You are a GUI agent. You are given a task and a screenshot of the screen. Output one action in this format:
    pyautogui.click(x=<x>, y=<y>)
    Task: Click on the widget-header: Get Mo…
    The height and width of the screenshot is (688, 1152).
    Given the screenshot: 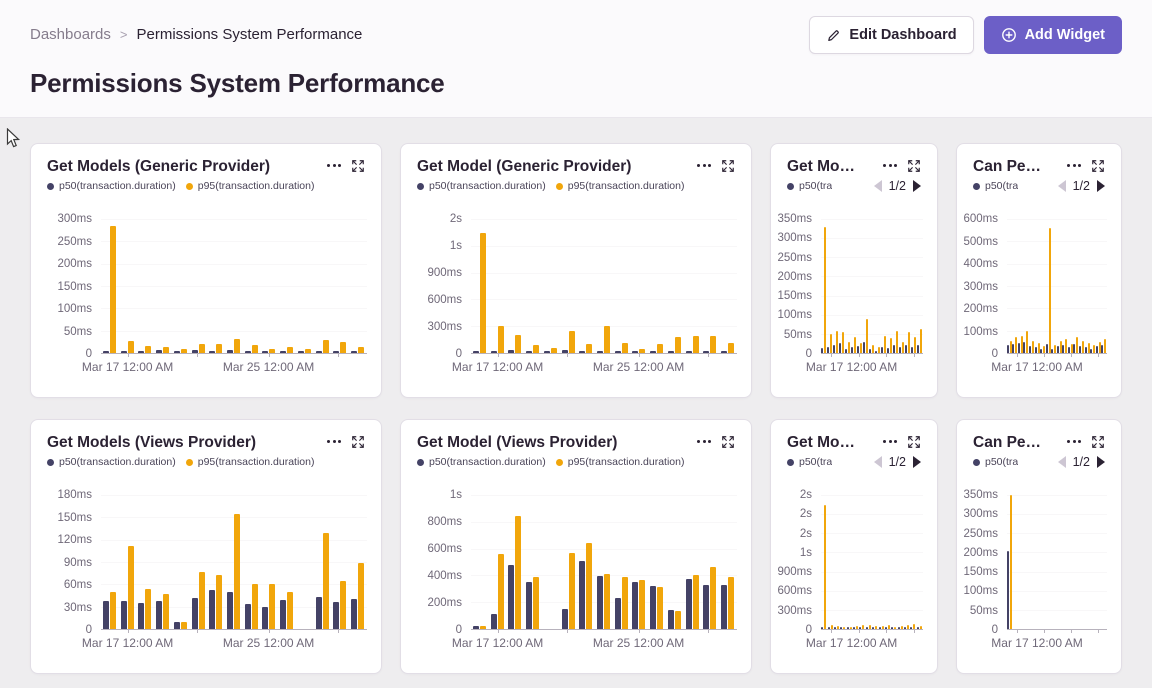 What is the action you would take?
    pyautogui.click(x=854, y=436)
    